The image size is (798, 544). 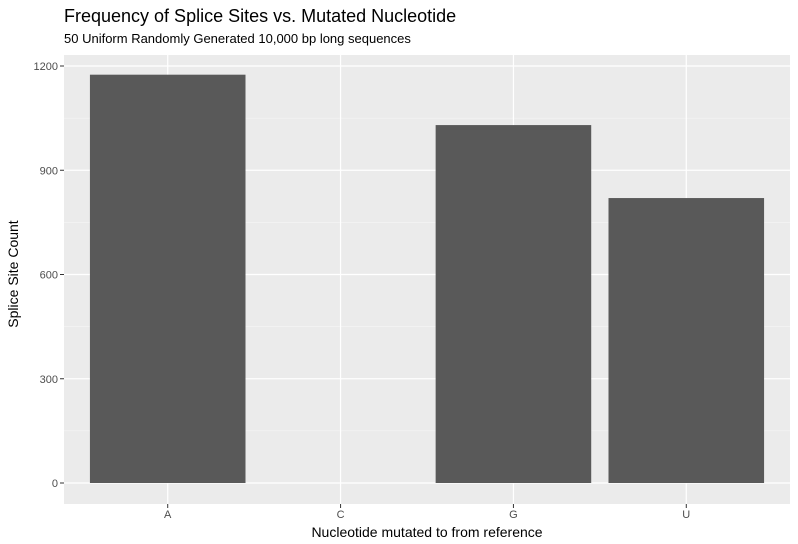 What do you see at coordinates (686, 515) in the screenshot?
I see `x-tick-label: U` at bounding box center [686, 515].